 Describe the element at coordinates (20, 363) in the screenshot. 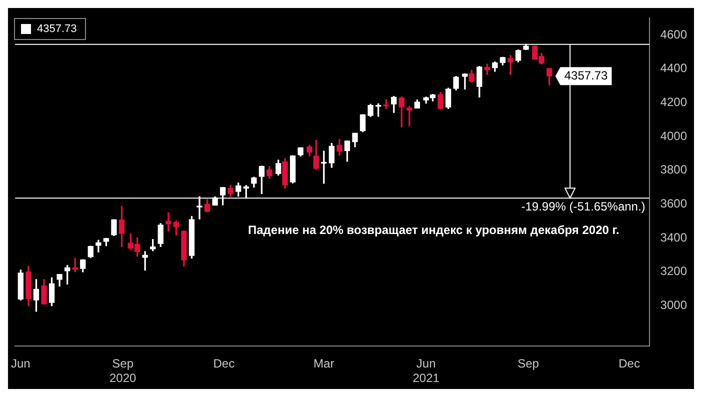

I see `x-tick-label: Jun` at that location.